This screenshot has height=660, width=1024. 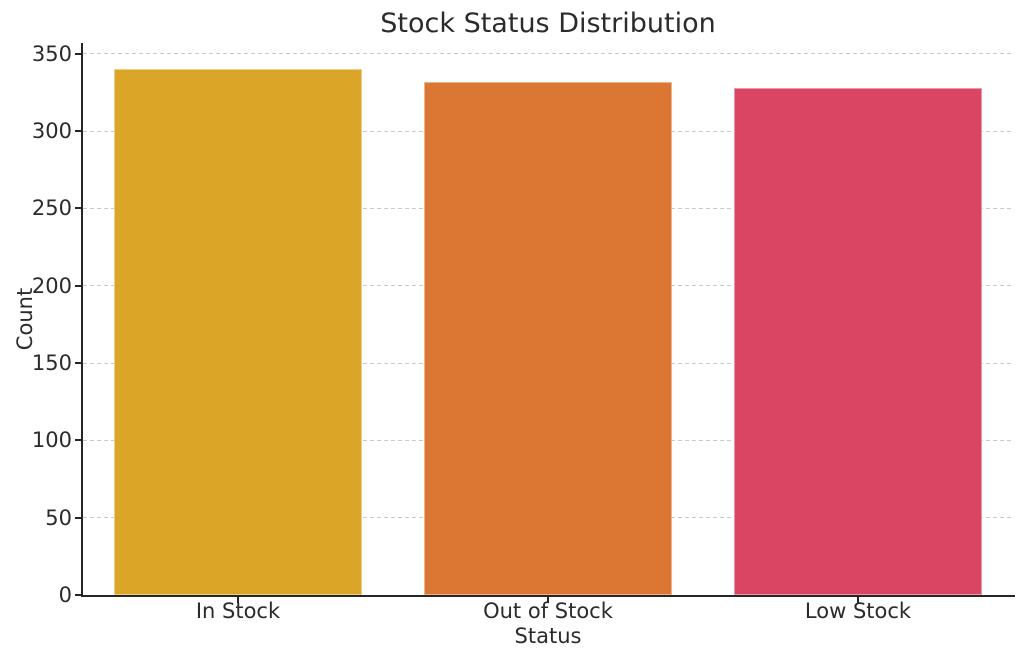 What do you see at coordinates (858, 600) in the screenshot?
I see `x-tick-mark-low-stock` at bounding box center [858, 600].